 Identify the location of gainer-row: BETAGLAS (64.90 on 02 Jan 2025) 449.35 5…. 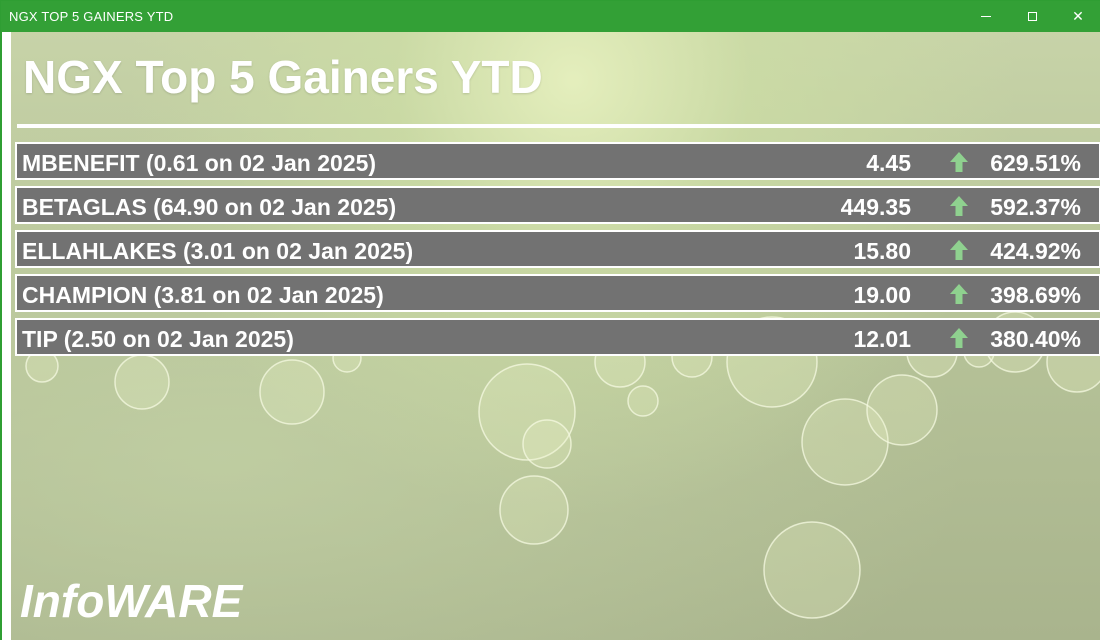
(557, 205).